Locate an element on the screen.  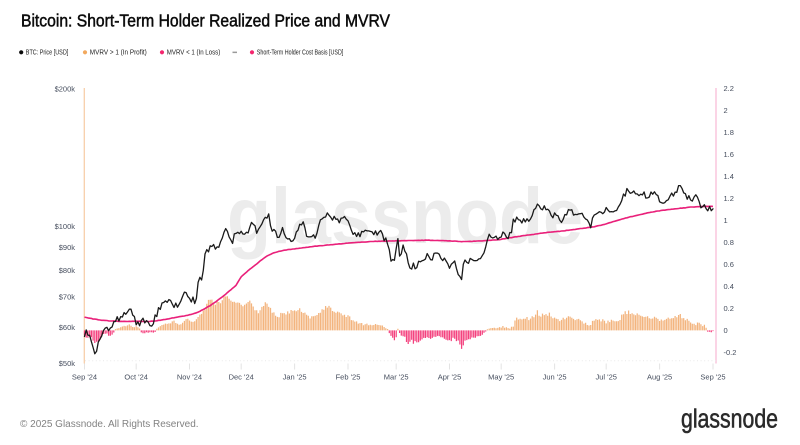
svg-text: $80k is located at coordinates (67, 270).